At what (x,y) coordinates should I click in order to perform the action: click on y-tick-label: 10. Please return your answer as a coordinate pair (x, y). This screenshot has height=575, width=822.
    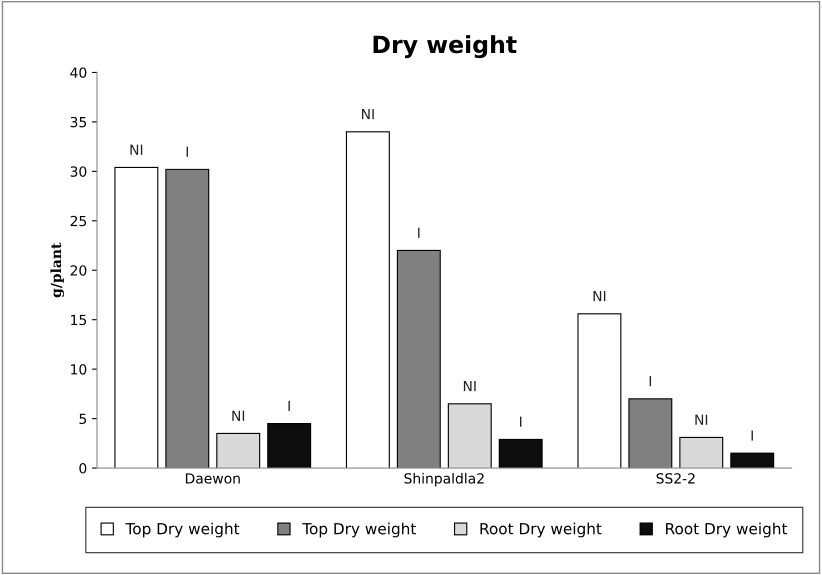
    Looking at the image, I should click on (78, 369).